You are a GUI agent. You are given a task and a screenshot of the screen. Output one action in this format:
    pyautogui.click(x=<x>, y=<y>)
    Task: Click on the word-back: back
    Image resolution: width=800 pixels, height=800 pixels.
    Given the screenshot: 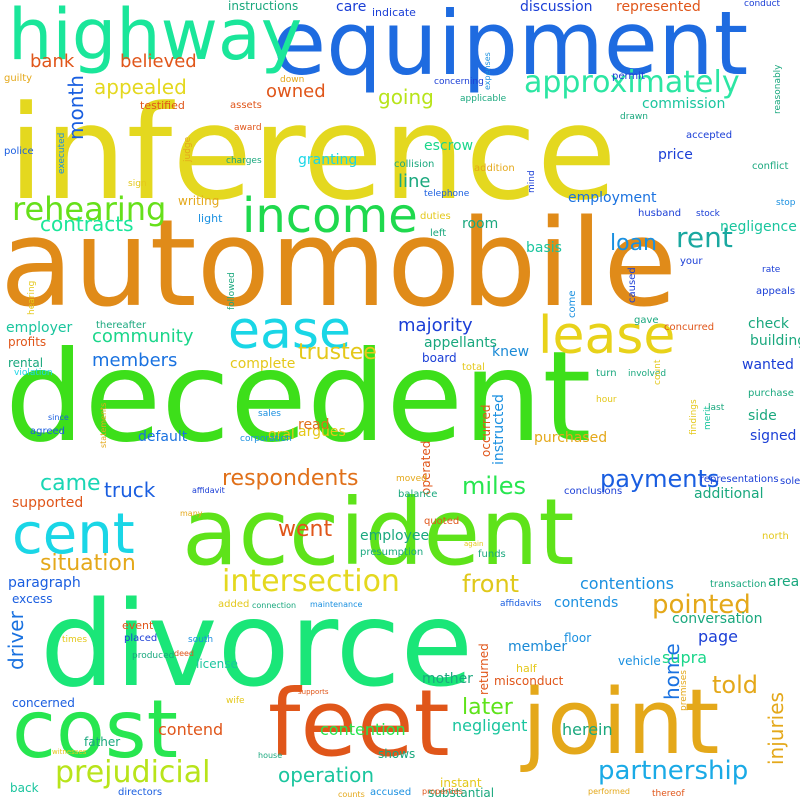 What is the action you would take?
    pyautogui.click(x=24, y=788)
    